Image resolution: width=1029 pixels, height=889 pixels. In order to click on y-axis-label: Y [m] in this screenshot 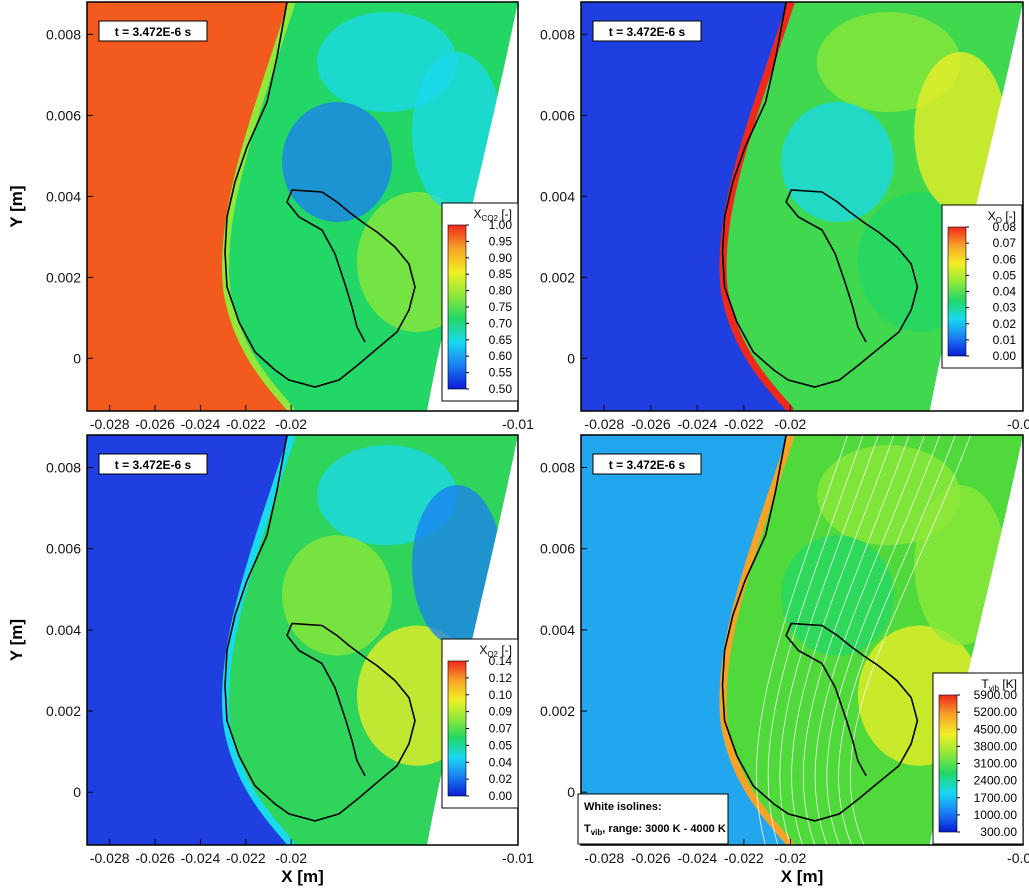, I will do `click(16, 206)`.